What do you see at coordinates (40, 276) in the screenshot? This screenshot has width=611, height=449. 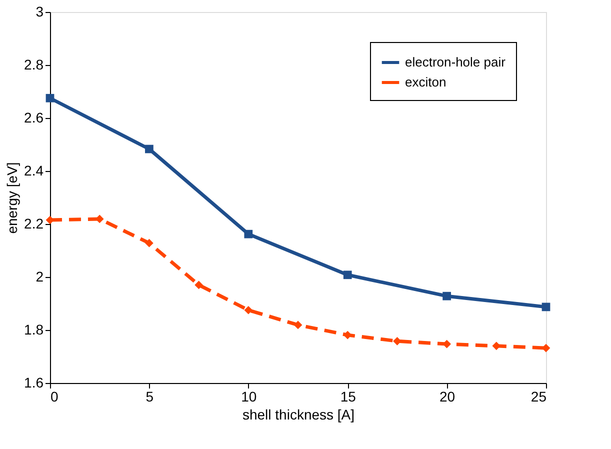 I see `y-tick-label: 2` at bounding box center [40, 276].